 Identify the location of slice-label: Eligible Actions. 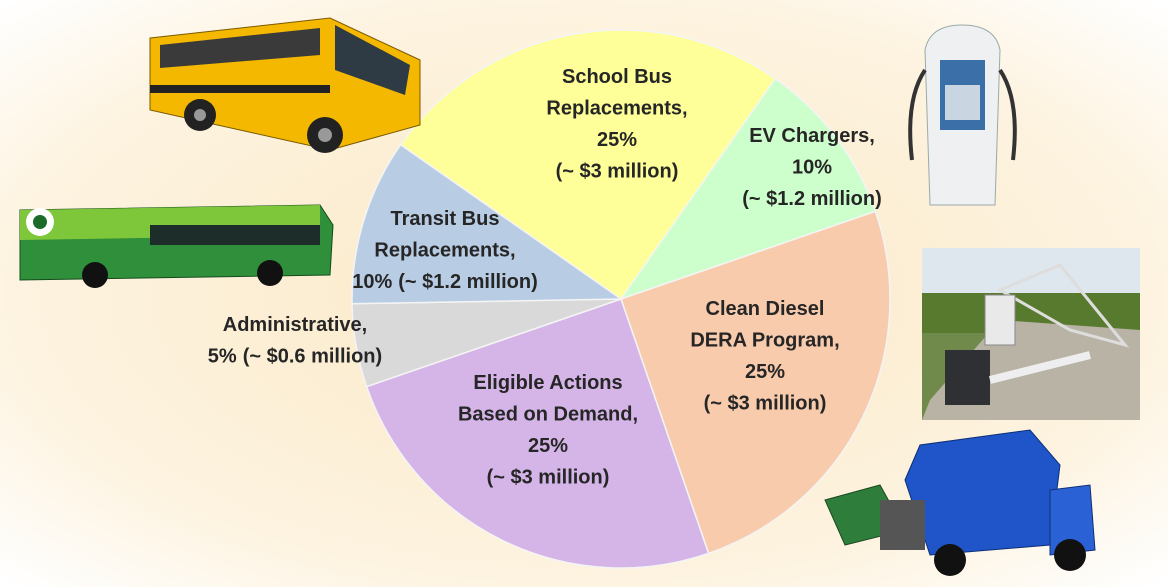
(547, 383).